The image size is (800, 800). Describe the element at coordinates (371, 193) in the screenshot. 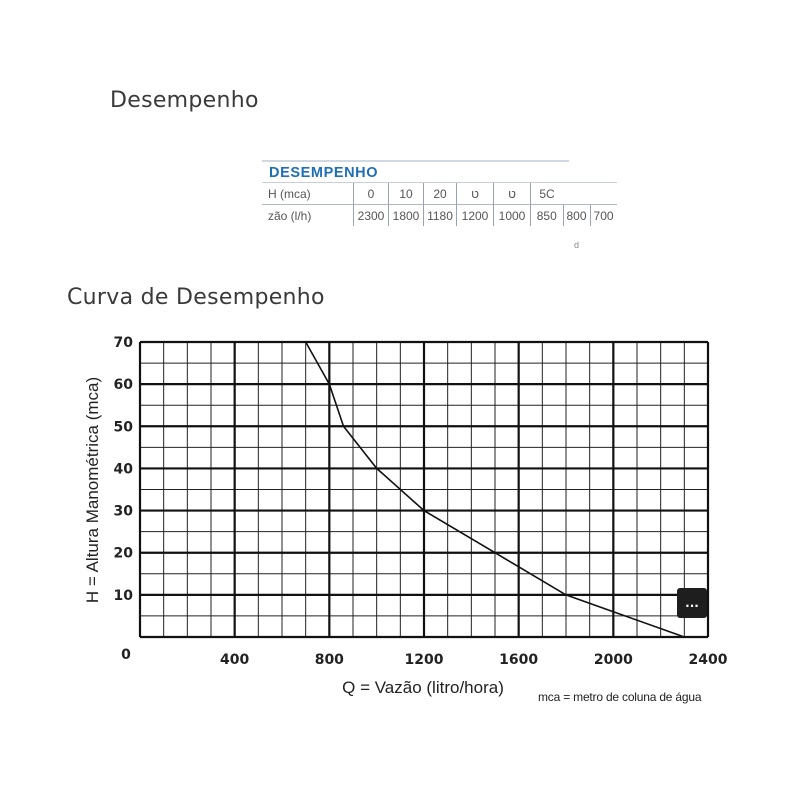

I see `table-cell: 0` at that location.